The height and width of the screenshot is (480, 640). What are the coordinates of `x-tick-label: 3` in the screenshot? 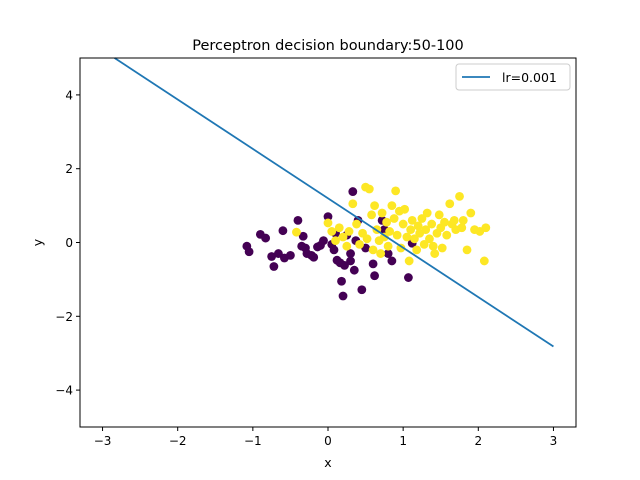 It's located at (554, 441).